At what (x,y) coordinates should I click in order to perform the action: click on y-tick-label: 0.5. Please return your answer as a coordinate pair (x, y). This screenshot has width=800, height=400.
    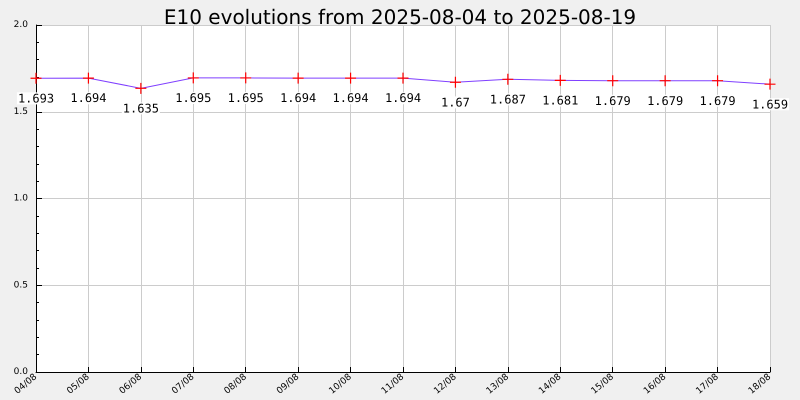
    Looking at the image, I should click on (21, 285).